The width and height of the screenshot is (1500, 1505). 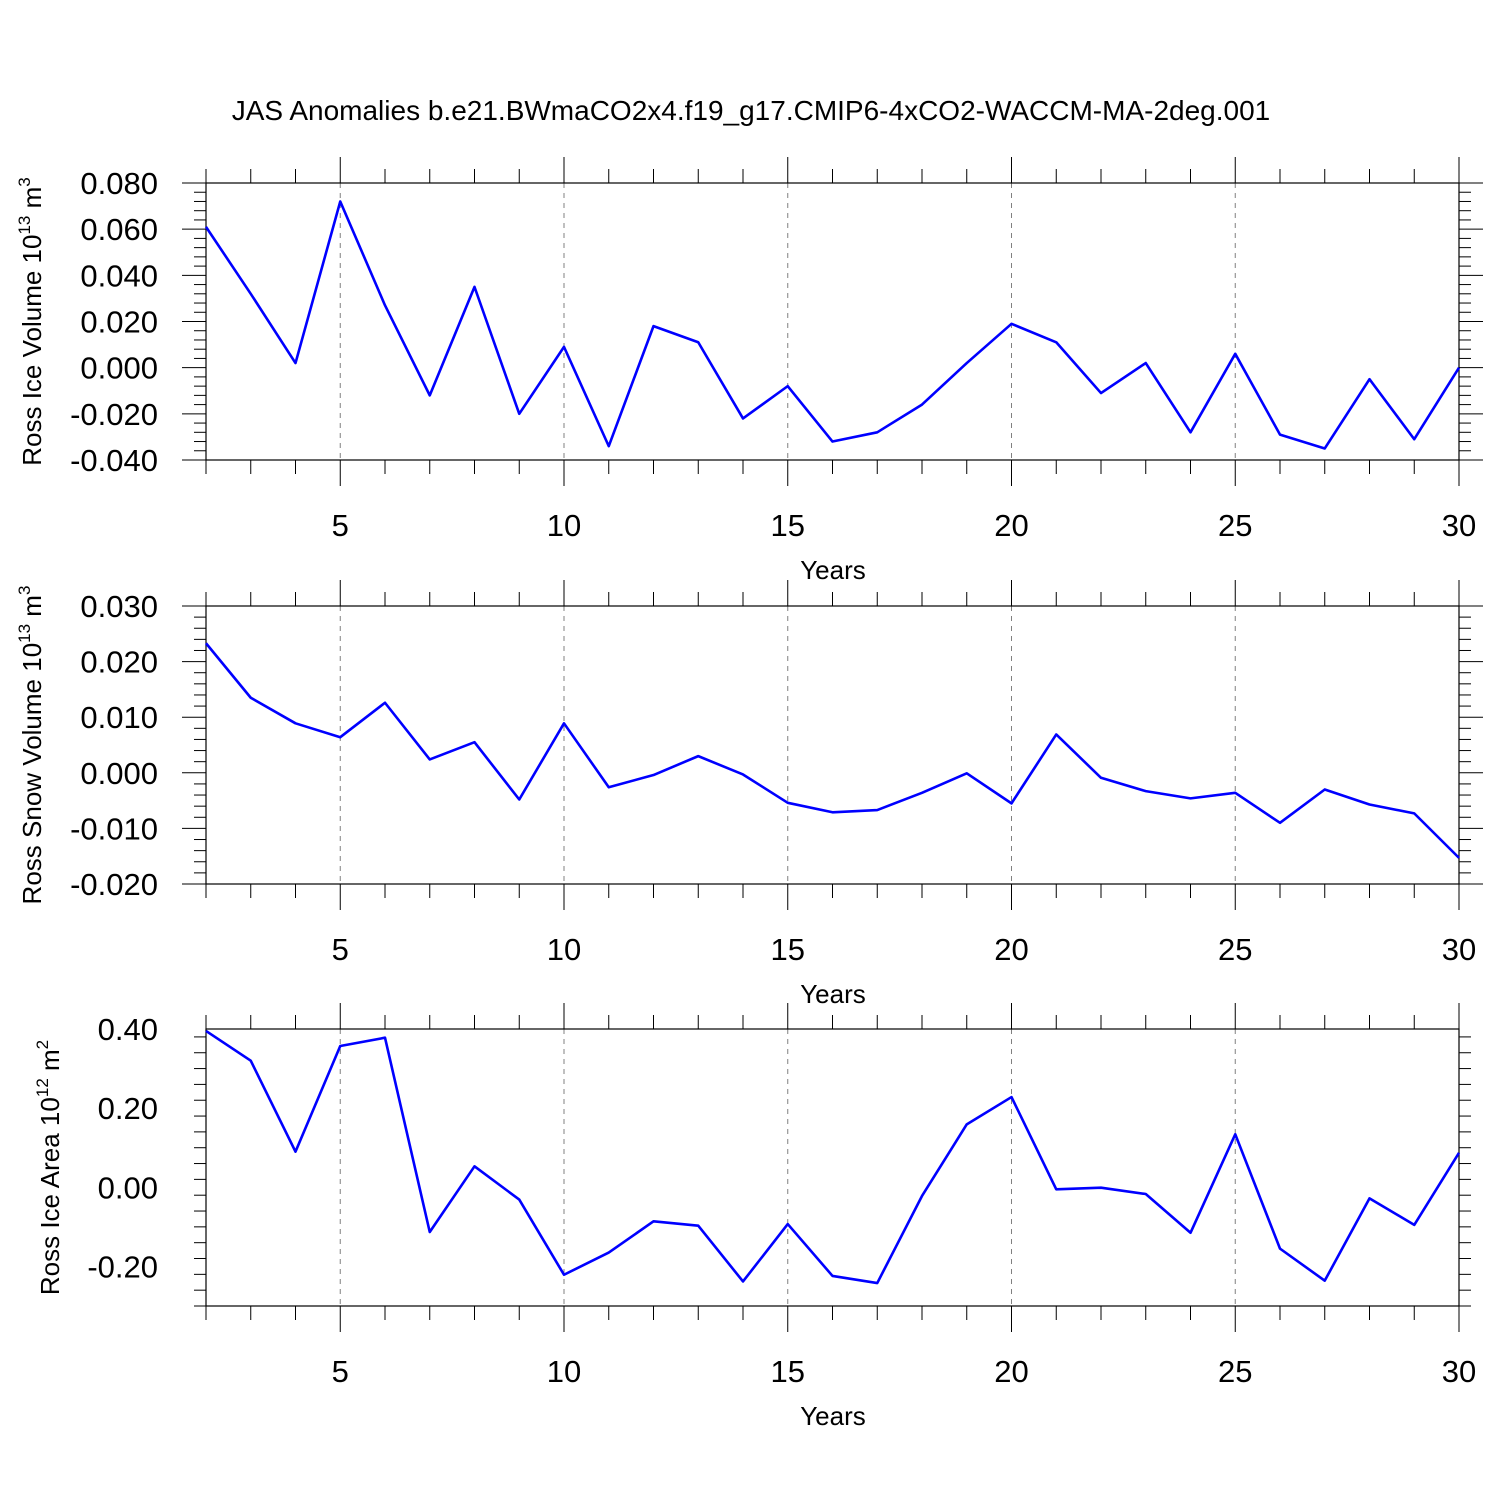 I want to click on y-axis-label-text: Ross Ice Volume 10, so click(x=32, y=350).